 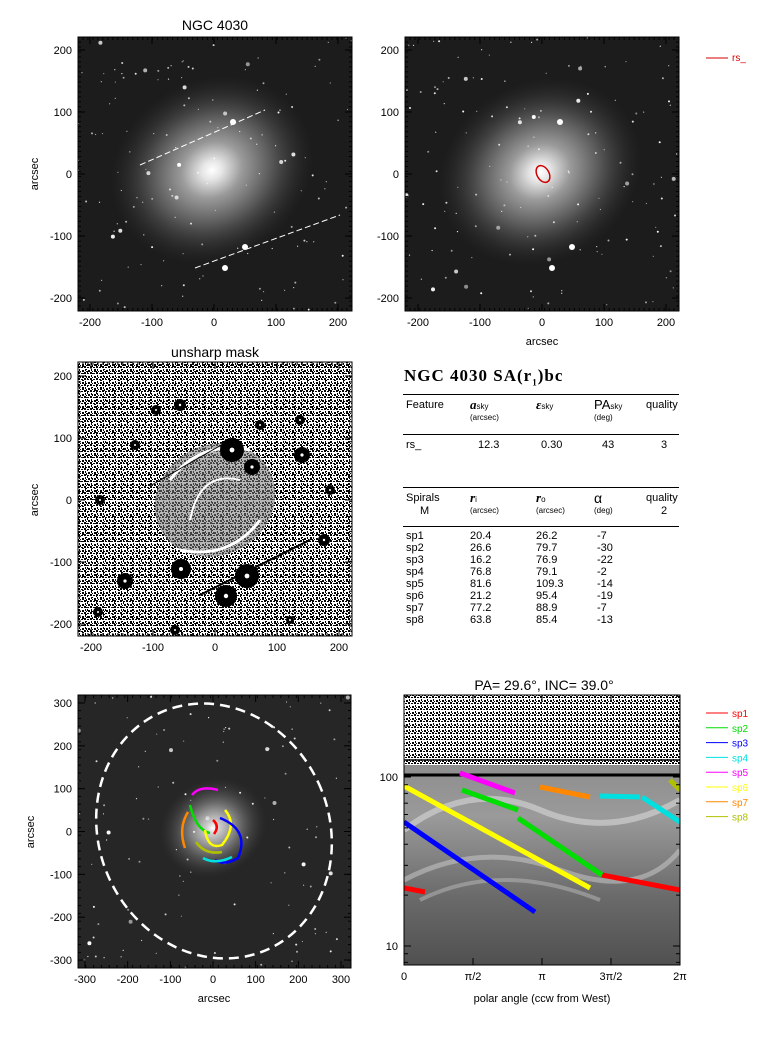 I want to click on ring-cell-a: 12.3, so click(x=489, y=445).